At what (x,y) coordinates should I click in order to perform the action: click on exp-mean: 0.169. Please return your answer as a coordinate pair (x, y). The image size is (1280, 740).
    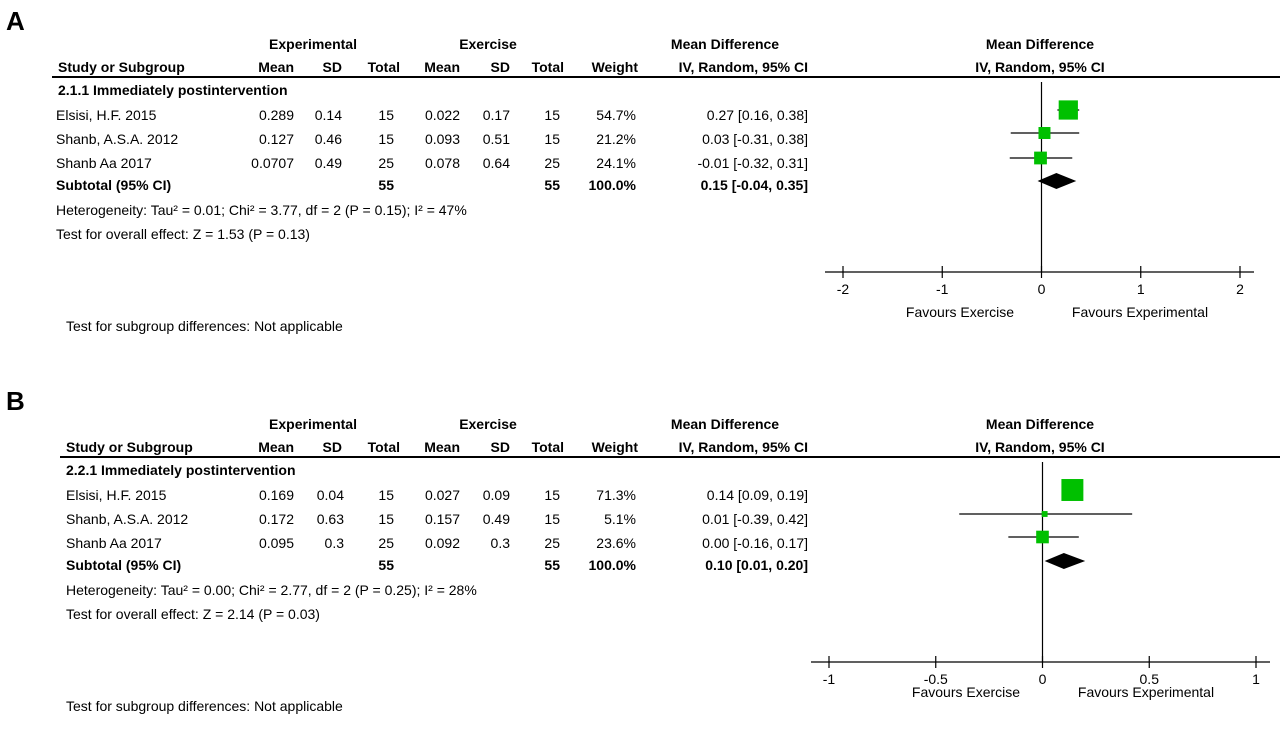
    Looking at the image, I should click on (276, 495).